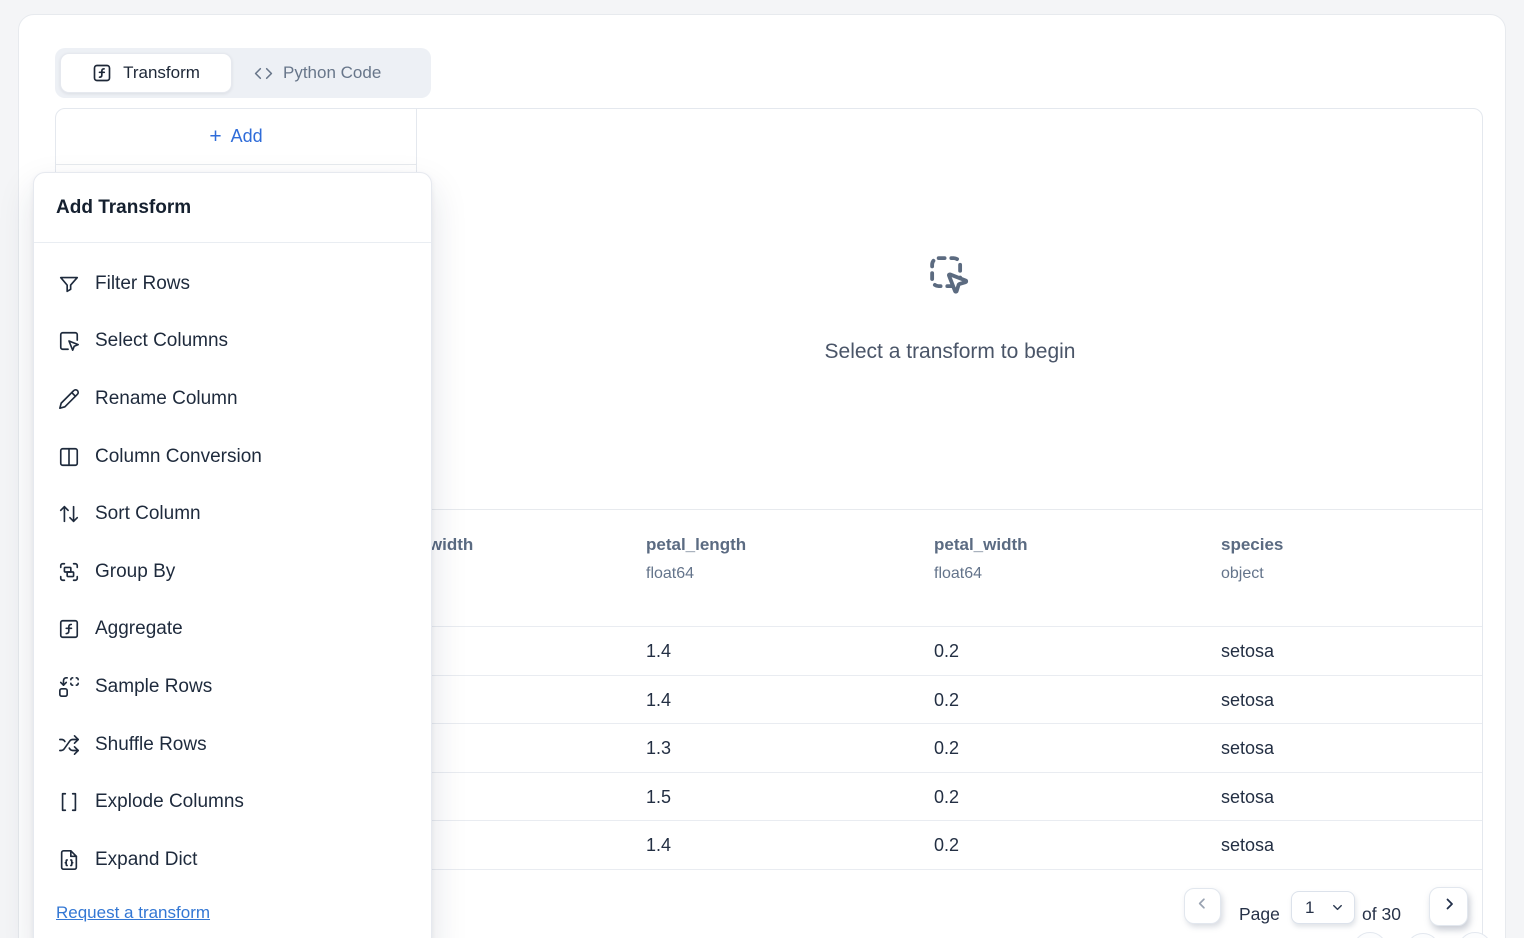 The image size is (1524, 938). What do you see at coordinates (69, 514) in the screenshot?
I see `arrow-up-down-icon` at bounding box center [69, 514].